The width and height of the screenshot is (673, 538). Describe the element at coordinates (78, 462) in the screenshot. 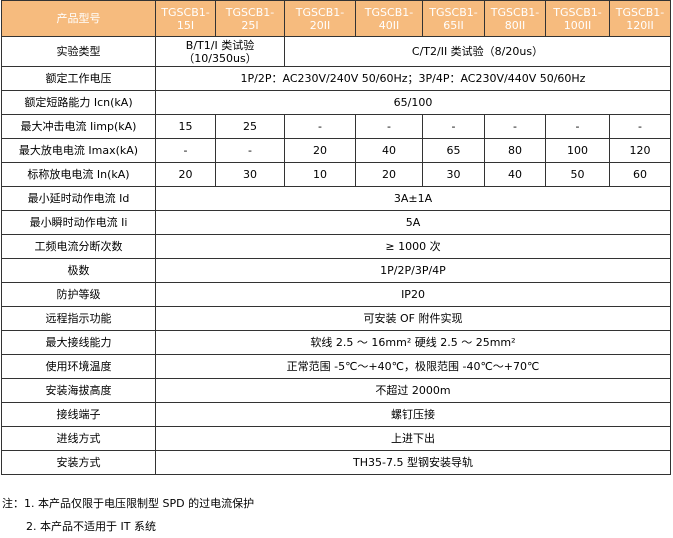

I see `row-label: 安装方式` at that location.